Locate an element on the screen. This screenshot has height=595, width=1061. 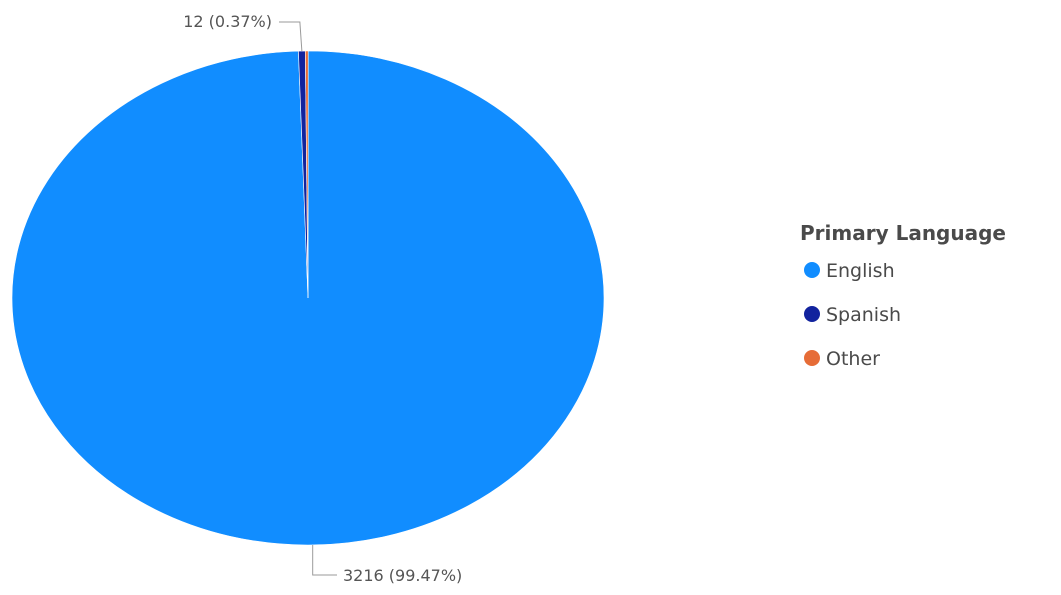
legend-marker-spanish is located at coordinates (812, 314).